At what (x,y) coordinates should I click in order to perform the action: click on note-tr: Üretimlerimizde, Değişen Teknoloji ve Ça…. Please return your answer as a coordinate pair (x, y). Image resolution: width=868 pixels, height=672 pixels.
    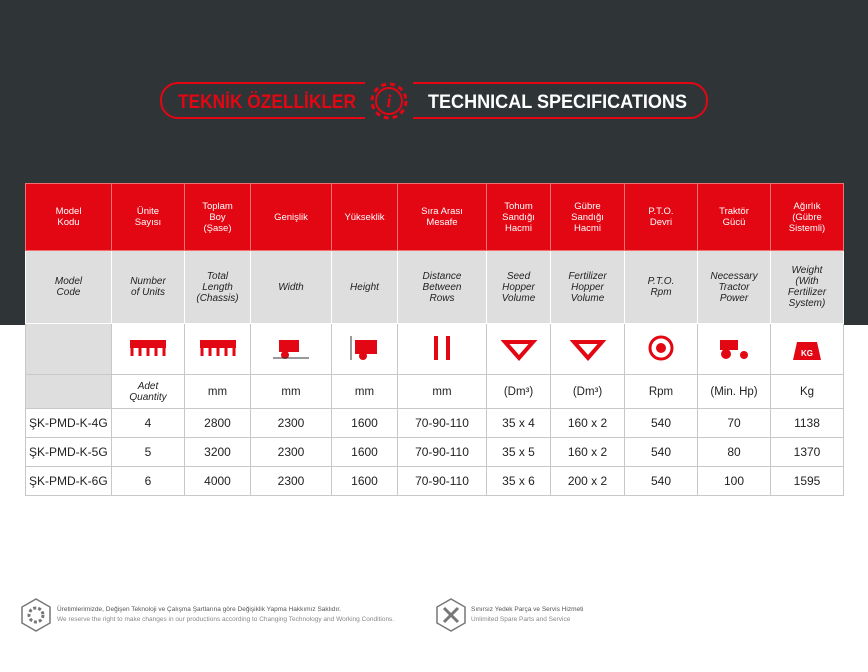
    Looking at the image, I should click on (199, 609).